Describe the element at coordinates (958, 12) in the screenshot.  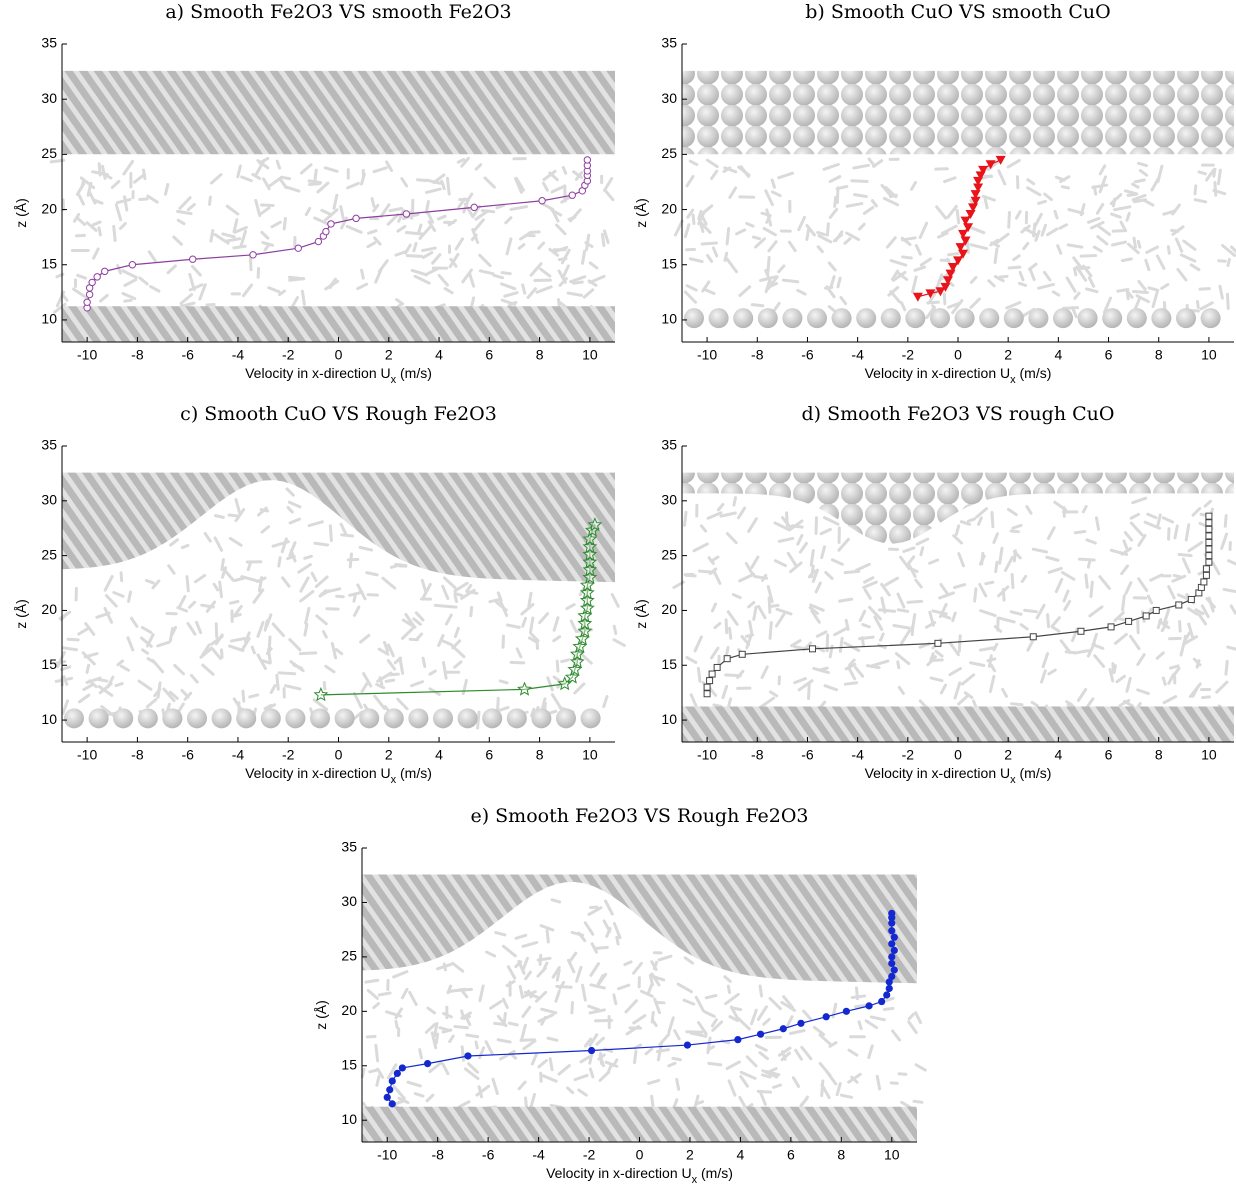
I see `chart-title: b) Smooth CuO VS smooth CuO` at that location.